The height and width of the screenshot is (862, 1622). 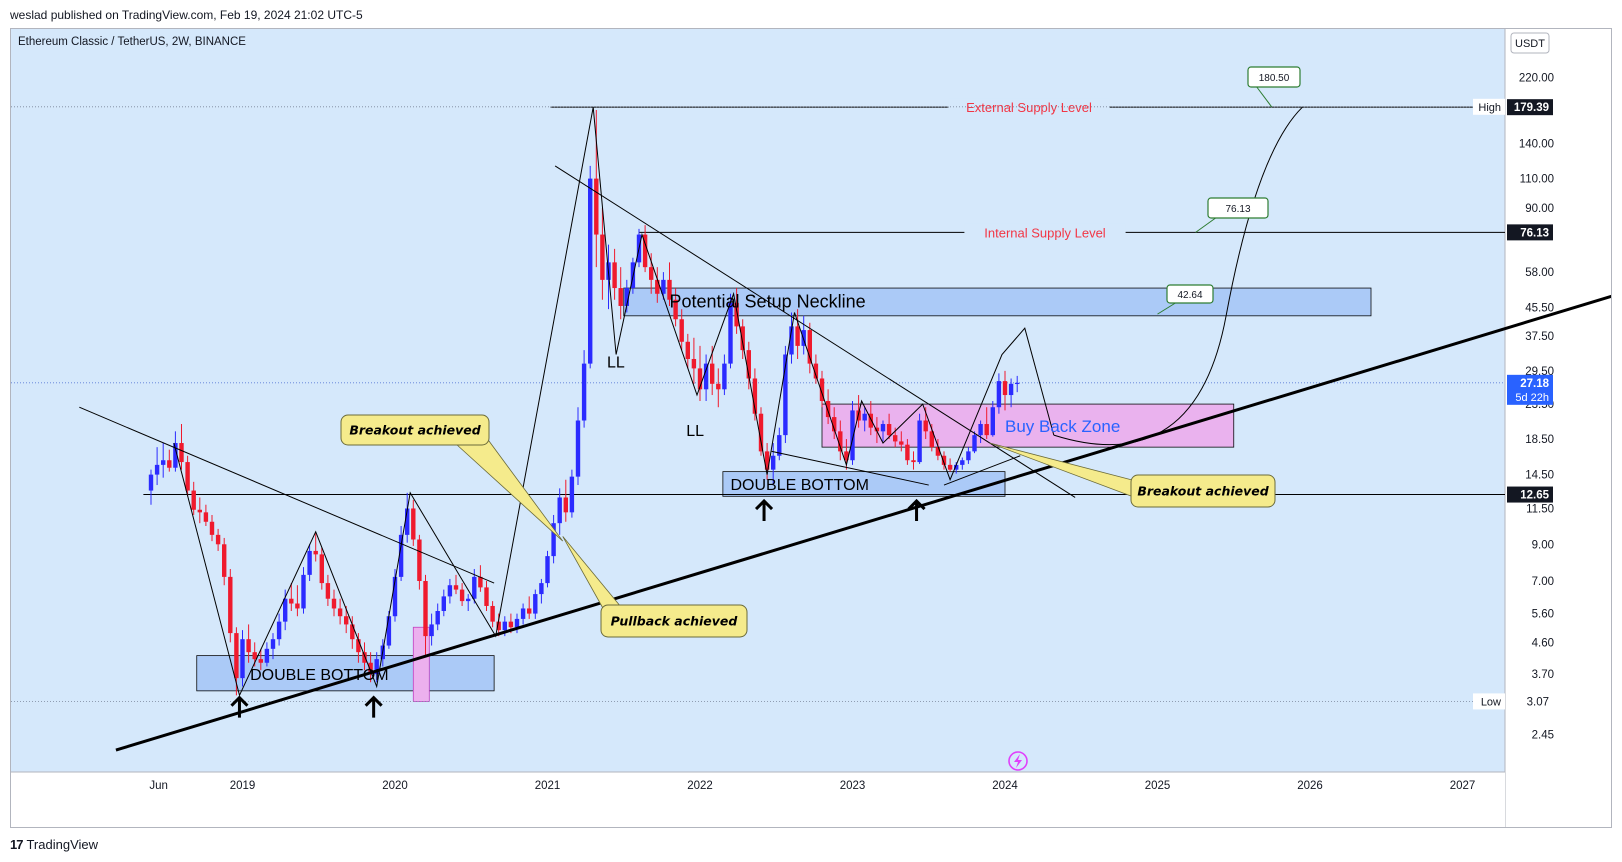 I want to click on callout: Pullback achieved, so click(x=655, y=587).